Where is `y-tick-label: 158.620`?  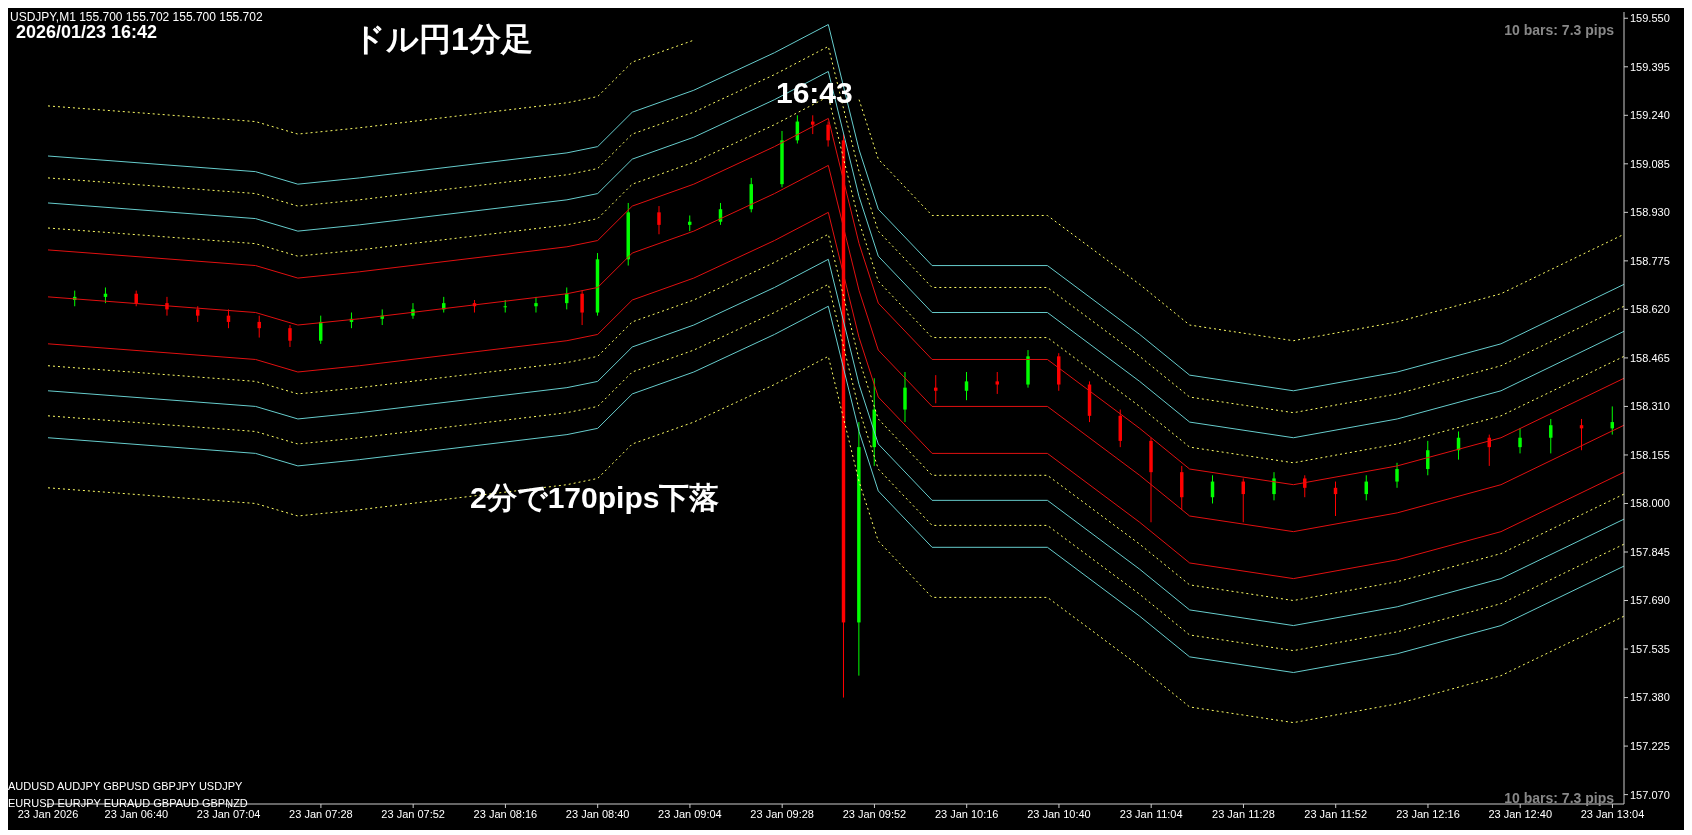 y-tick-label: 158.620 is located at coordinates (1650, 309).